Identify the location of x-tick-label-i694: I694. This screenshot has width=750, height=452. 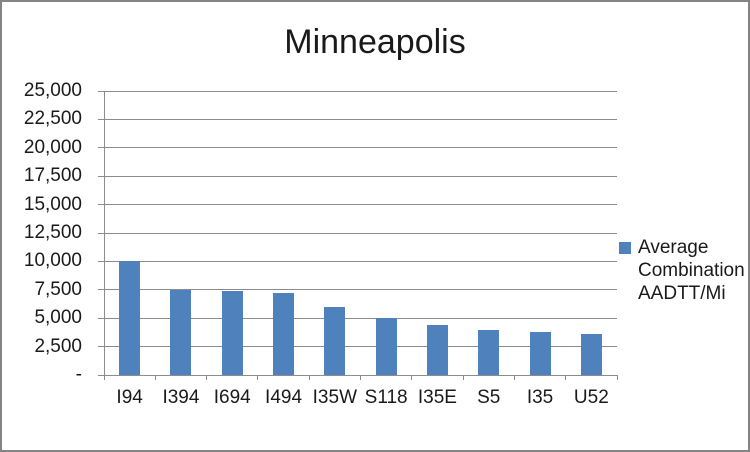
(232, 397).